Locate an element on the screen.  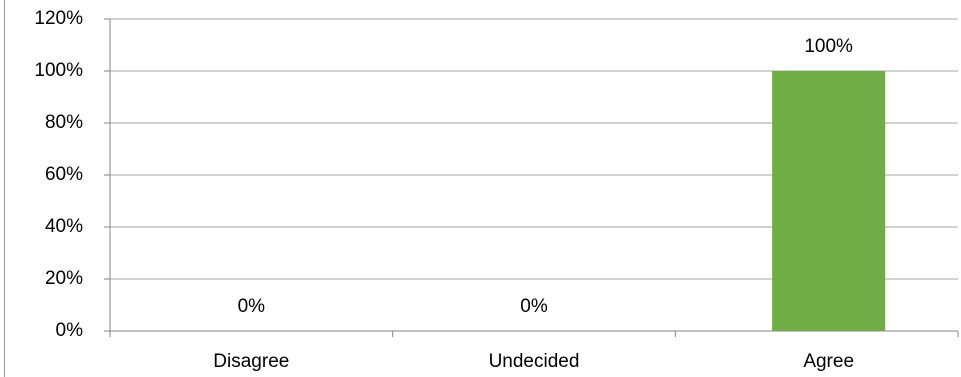
y-tick-label: 80% is located at coordinates (64, 122).